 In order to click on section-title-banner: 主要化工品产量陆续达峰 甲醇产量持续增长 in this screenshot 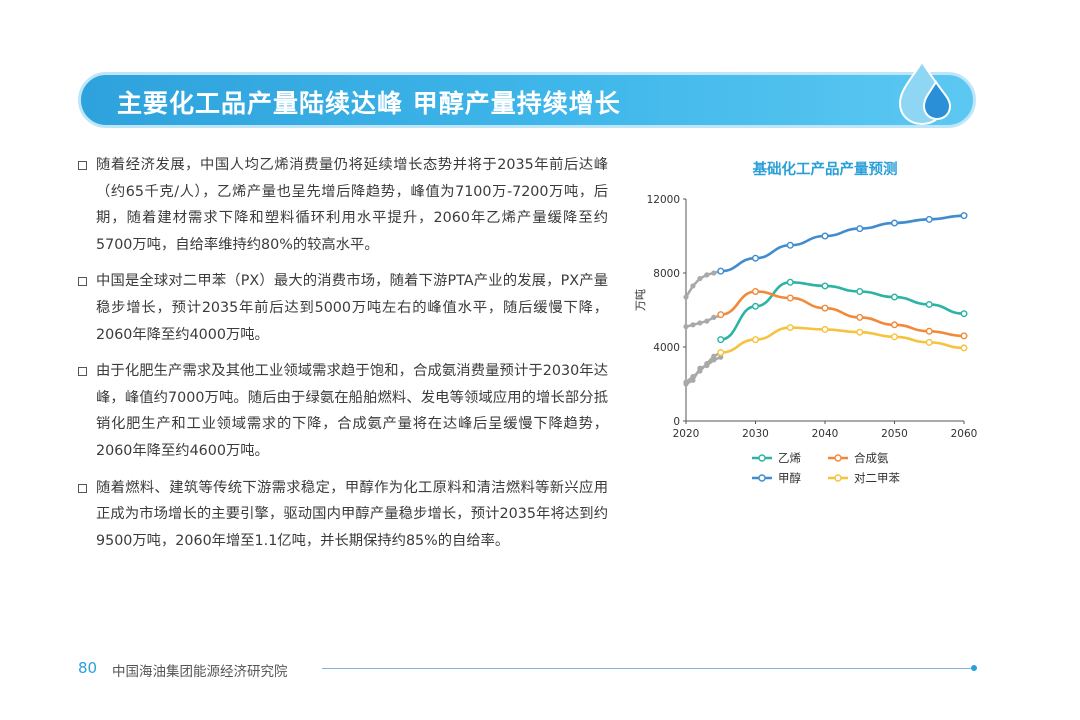, I will do `click(527, 100)`.